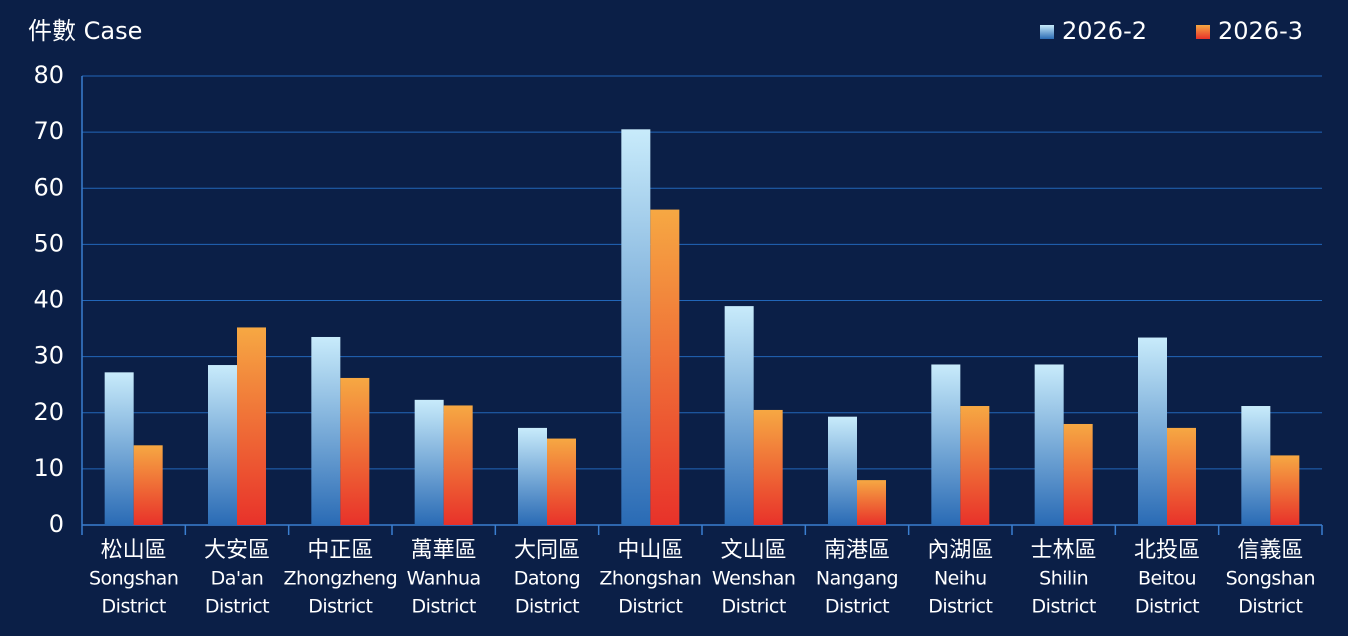 Image resolution: width=1348 pixels, height=636 pixels. Describe the element at coordinates (650, 579) in the screenshot. I see `x-tick-label: Zhongshan` at that location.